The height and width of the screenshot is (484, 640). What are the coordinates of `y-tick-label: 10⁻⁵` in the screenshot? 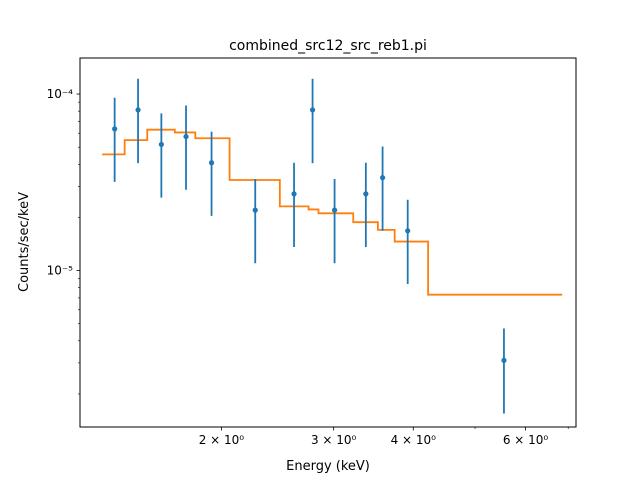 It's located at (60, 271).